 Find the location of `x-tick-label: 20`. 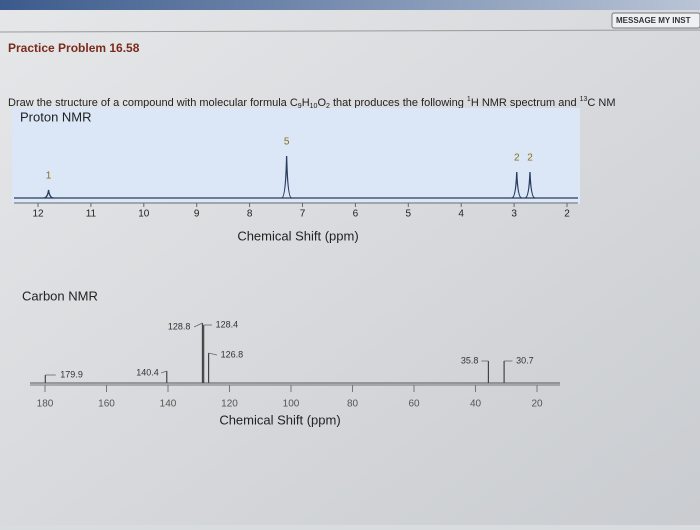

x-tick-label: 20 is located at coordinates (537, 404).